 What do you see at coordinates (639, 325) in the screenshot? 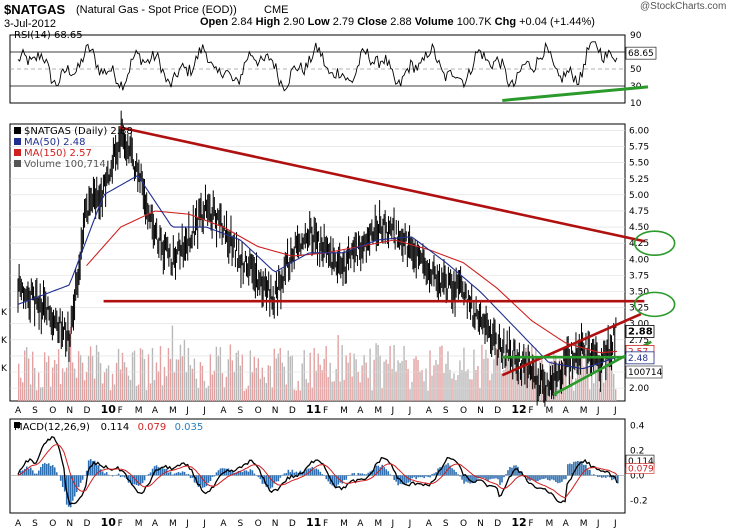
I see `price-tick-label: 3.00` at bounding box center [639, 325].